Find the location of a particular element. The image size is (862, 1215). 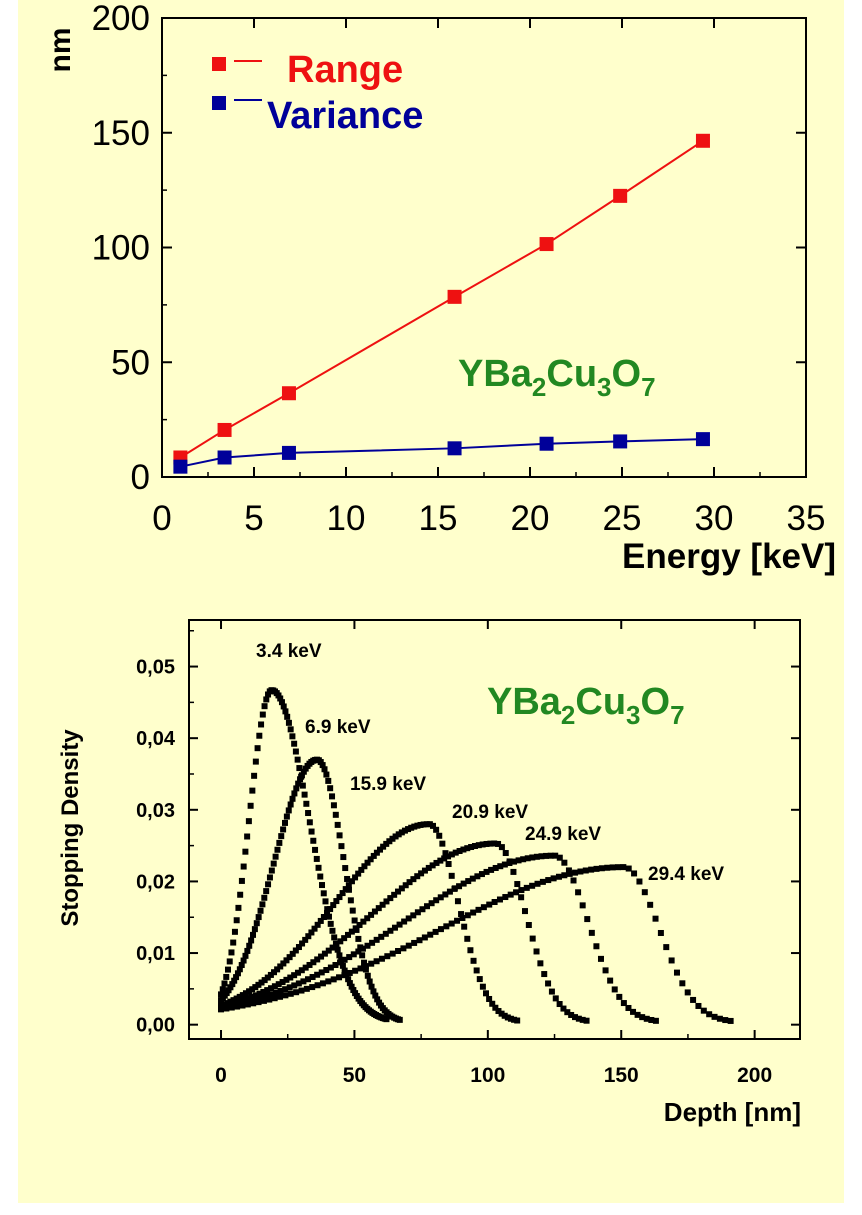

data-point-variance is located at coordinates (224, 457).